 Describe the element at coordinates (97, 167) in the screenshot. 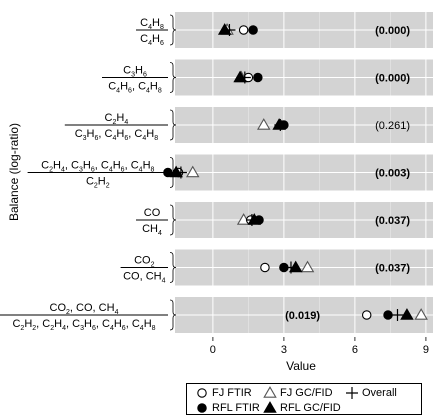

I see `balance-numerator: C2H4​, C3H6​, C4H6​, C4H8​` at that location.